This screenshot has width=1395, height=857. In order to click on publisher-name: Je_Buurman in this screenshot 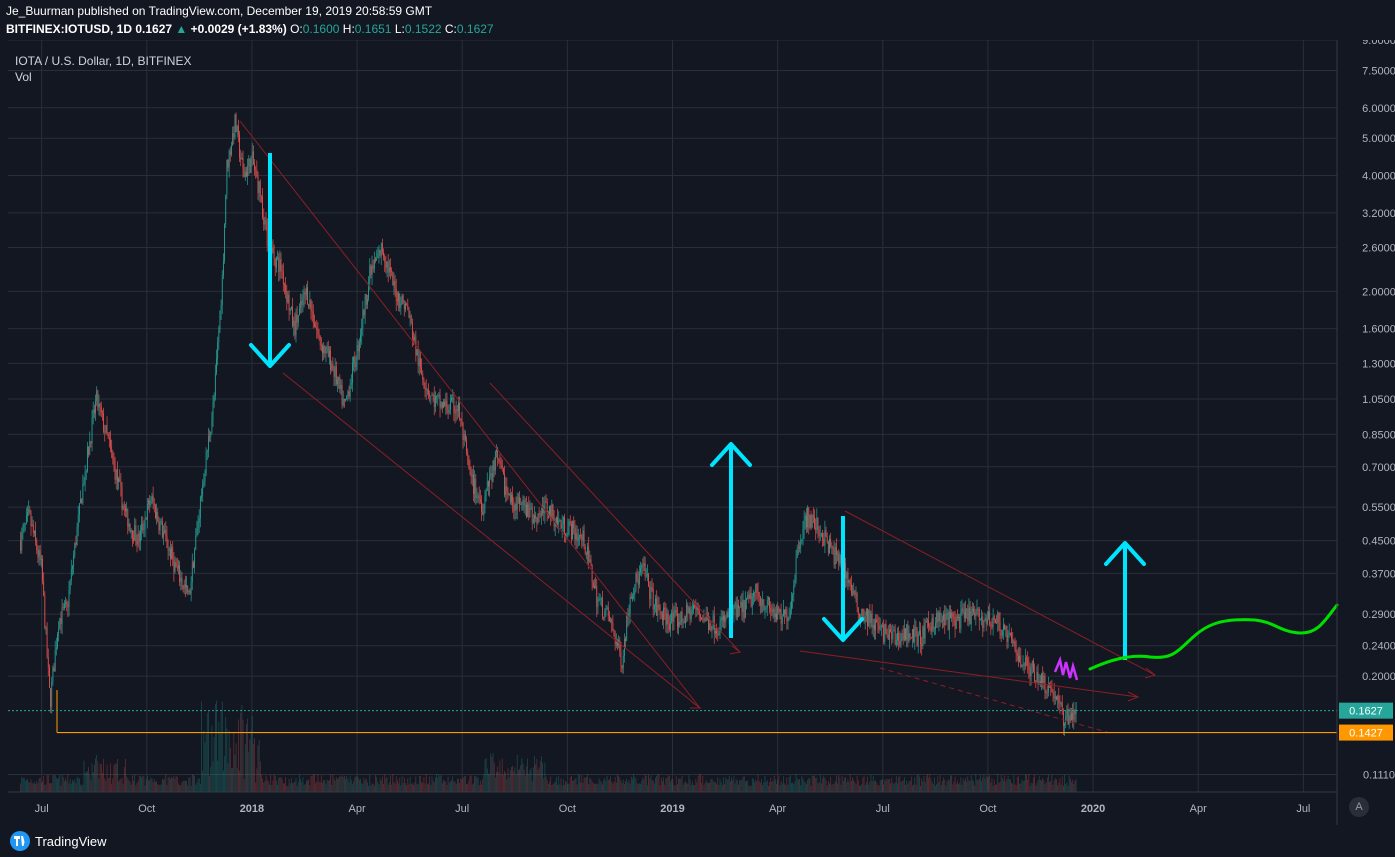, I will do `click(40, 11)`.